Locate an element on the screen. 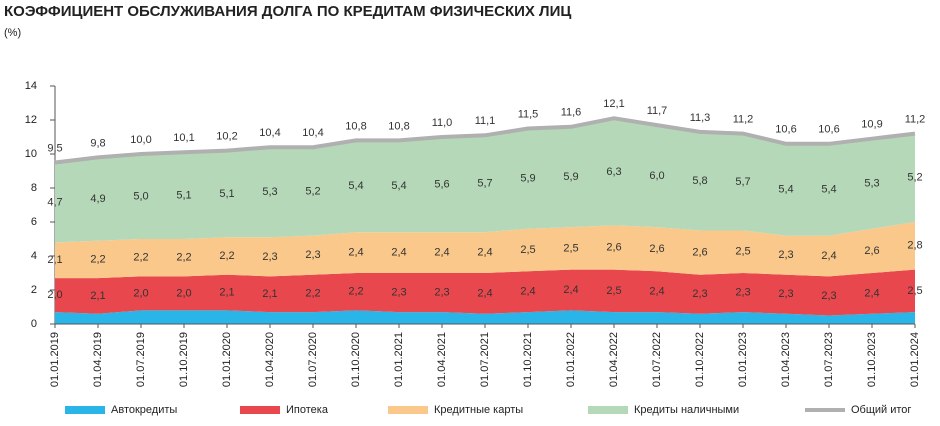  x-tick-label: 01.04.2021 is located at coordinates (442, 359).